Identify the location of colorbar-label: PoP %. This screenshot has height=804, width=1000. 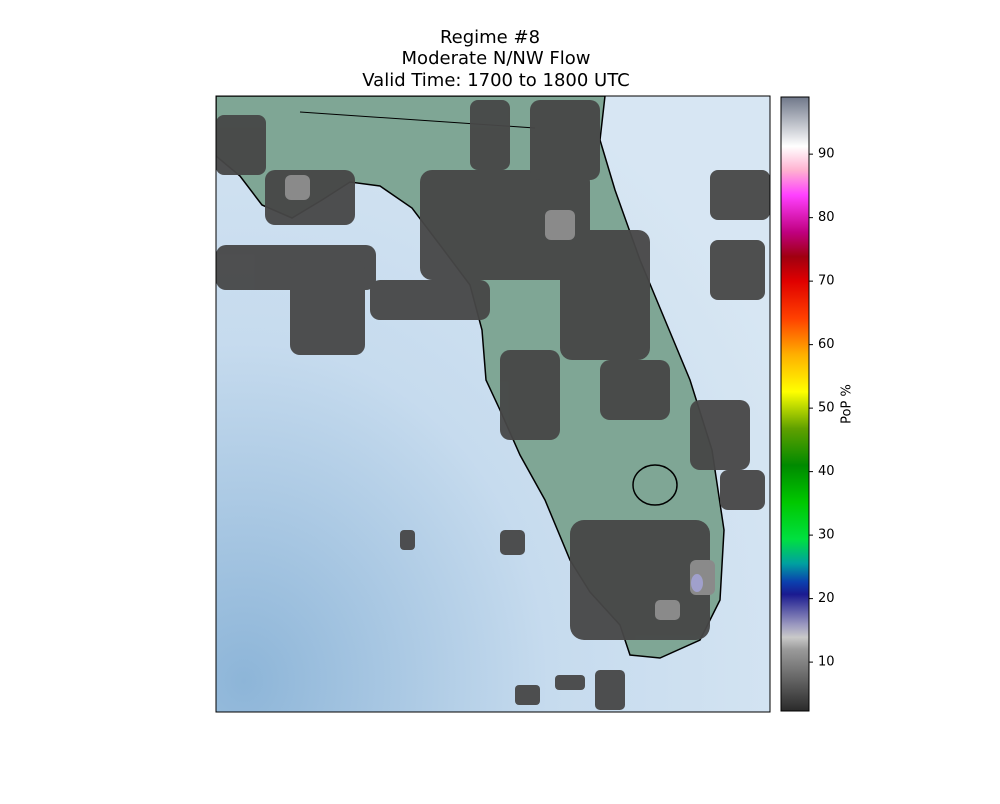
(847, 404).